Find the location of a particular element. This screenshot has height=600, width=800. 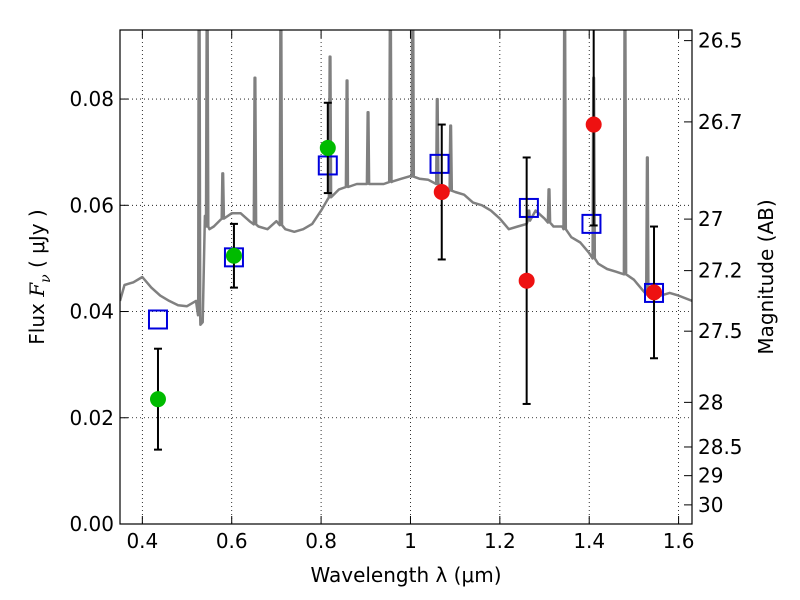

x-tick-label: 0.6 is located at coordinates (232, 541).